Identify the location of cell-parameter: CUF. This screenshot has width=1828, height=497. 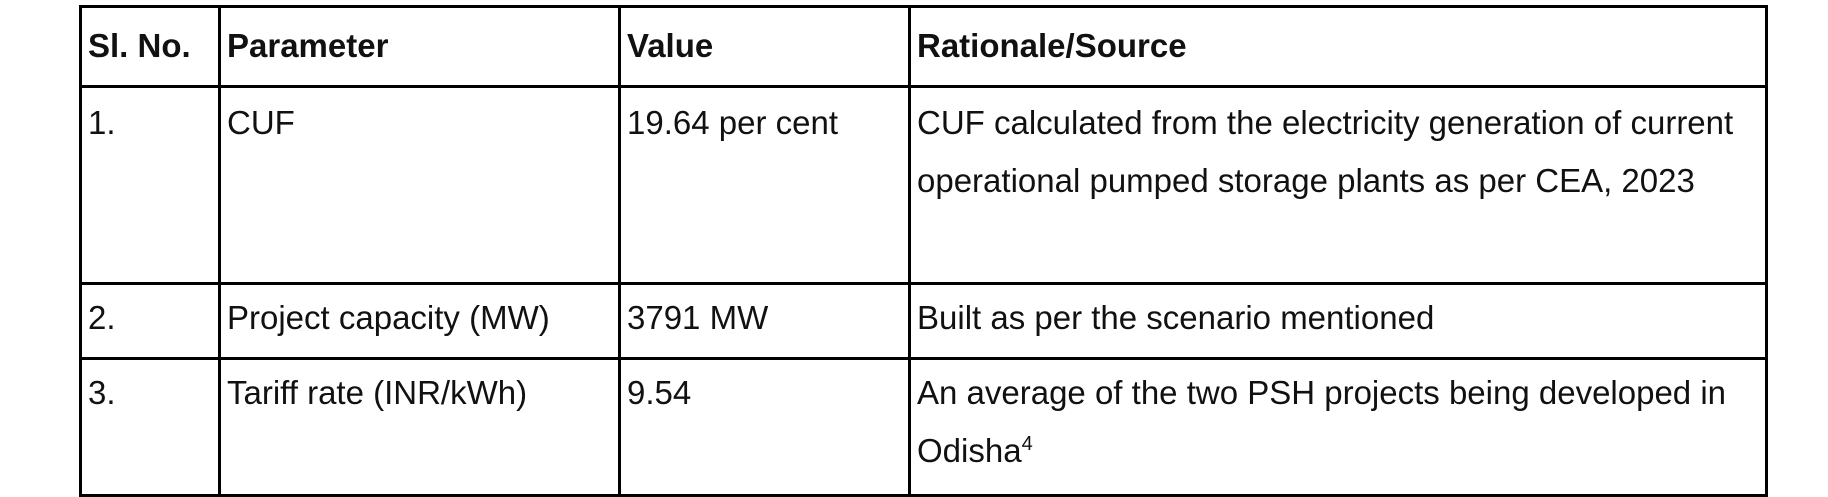
(419, 185).